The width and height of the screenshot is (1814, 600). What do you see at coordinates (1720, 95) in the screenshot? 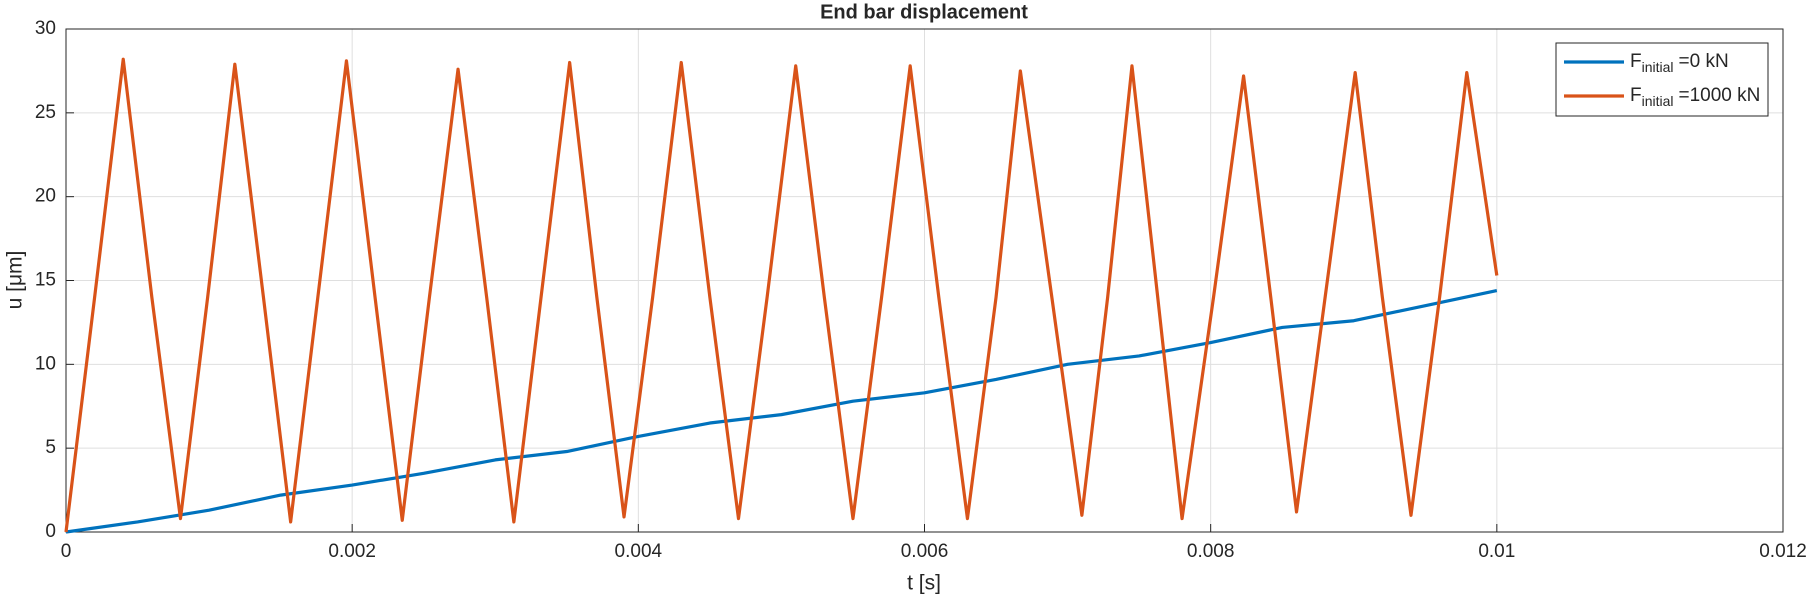
I see `legend-label-rest: =1000 kN` at bounding box center [1720, 95].